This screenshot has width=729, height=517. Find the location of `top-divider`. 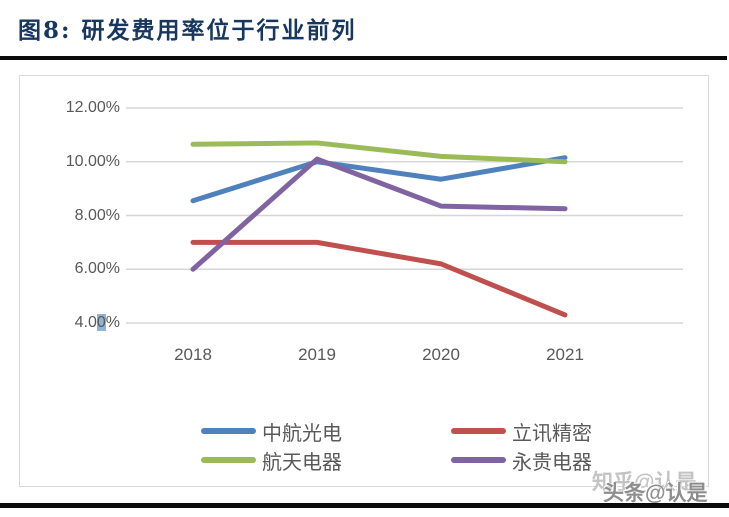

top-divider is located at coordinates (363, 58).